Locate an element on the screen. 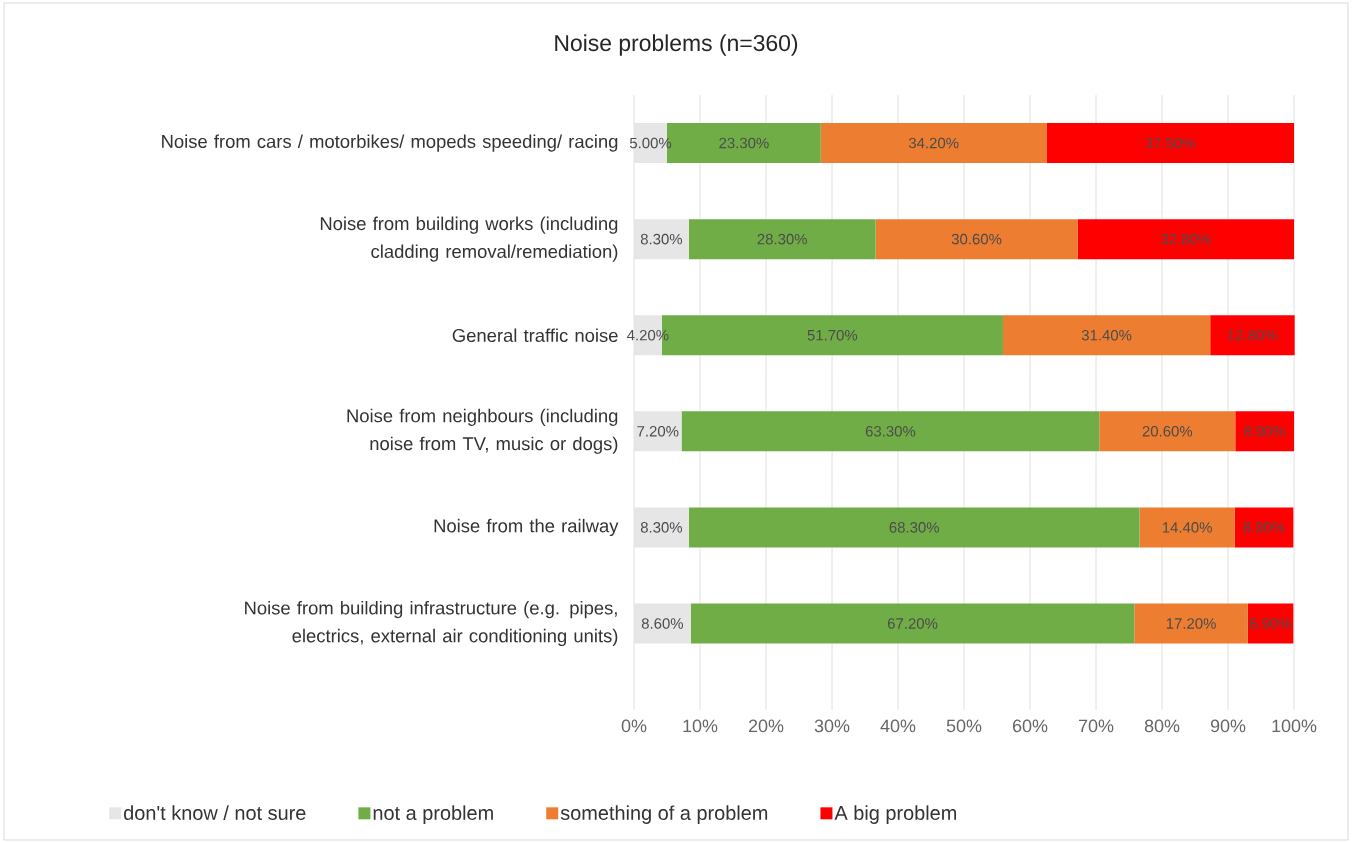 This screenshot has height=843, width=1352. data-label: 31.40% is located at coordinates (1106, 335).